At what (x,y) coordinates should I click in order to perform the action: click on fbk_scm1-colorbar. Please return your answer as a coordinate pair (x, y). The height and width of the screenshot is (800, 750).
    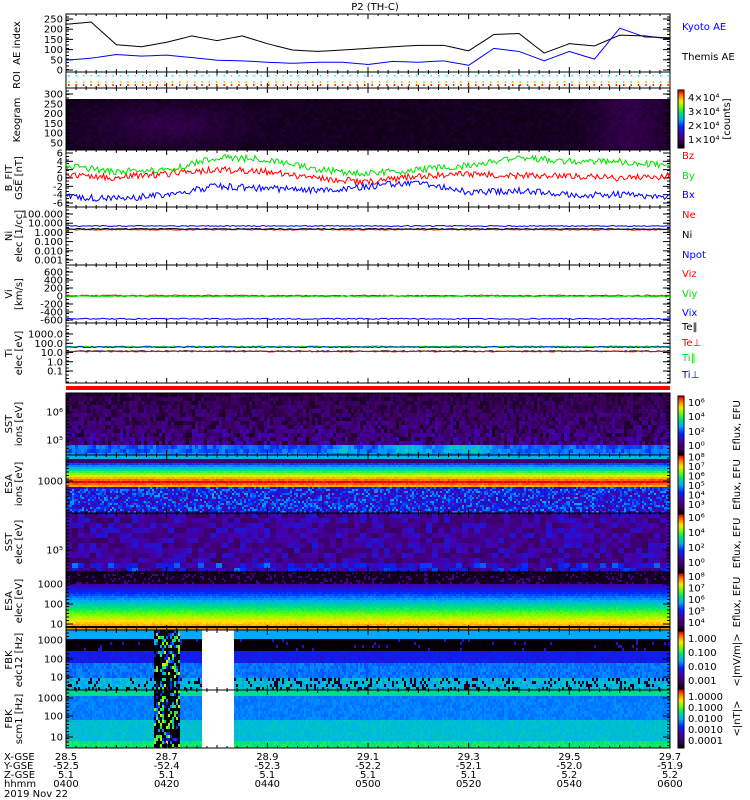
    Looking at the image, I should click on (681, 718).